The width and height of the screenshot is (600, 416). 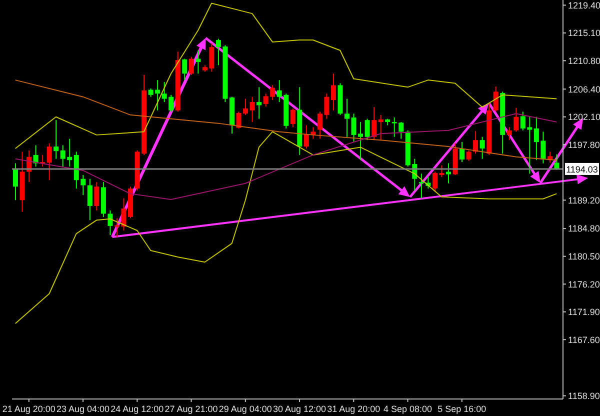 What do you see at coordinates (584, 200) in the screenshot?
I see `y-tick-label: 1189.20` at bounding box center [584, 200].